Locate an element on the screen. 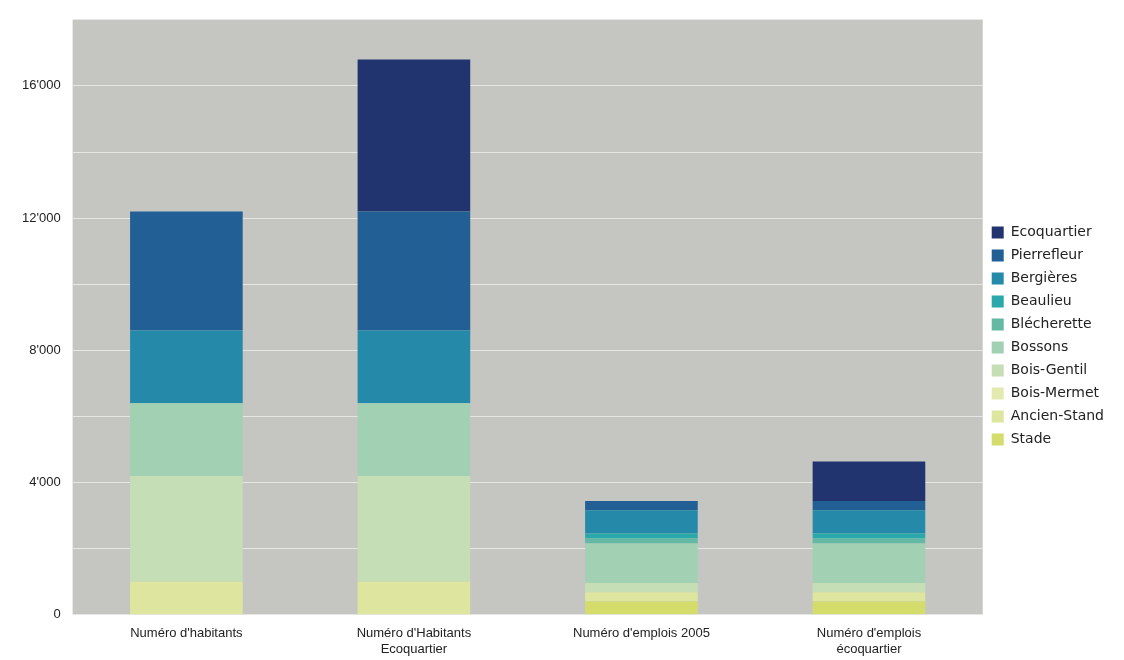  y-tick-label: 8'000 is located at coordinates (45, 349).